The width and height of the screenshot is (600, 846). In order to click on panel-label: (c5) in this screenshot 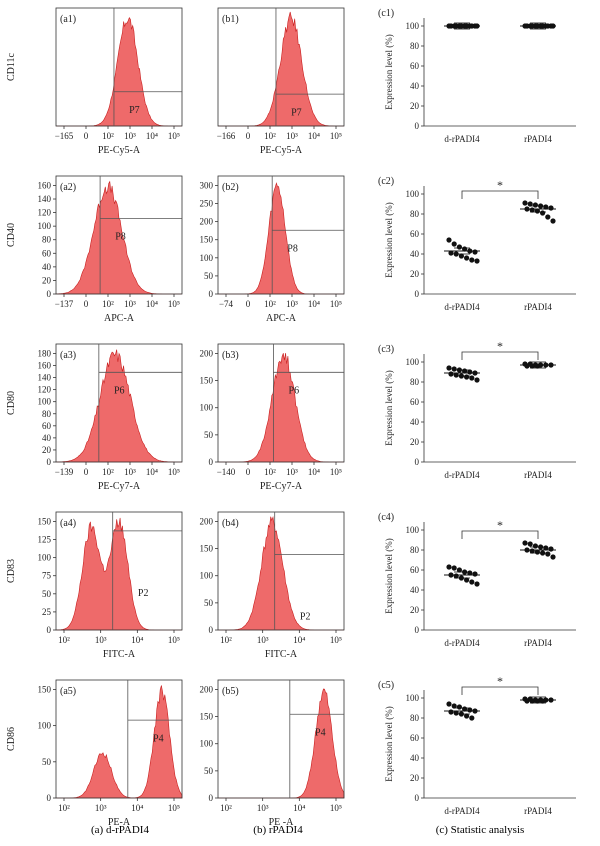, I will do `click(386, 685)`.